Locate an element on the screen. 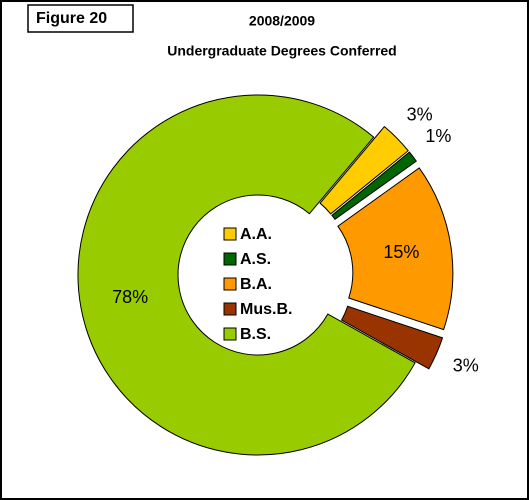  legend-label: A.S. is located at coordinates (255, 259).